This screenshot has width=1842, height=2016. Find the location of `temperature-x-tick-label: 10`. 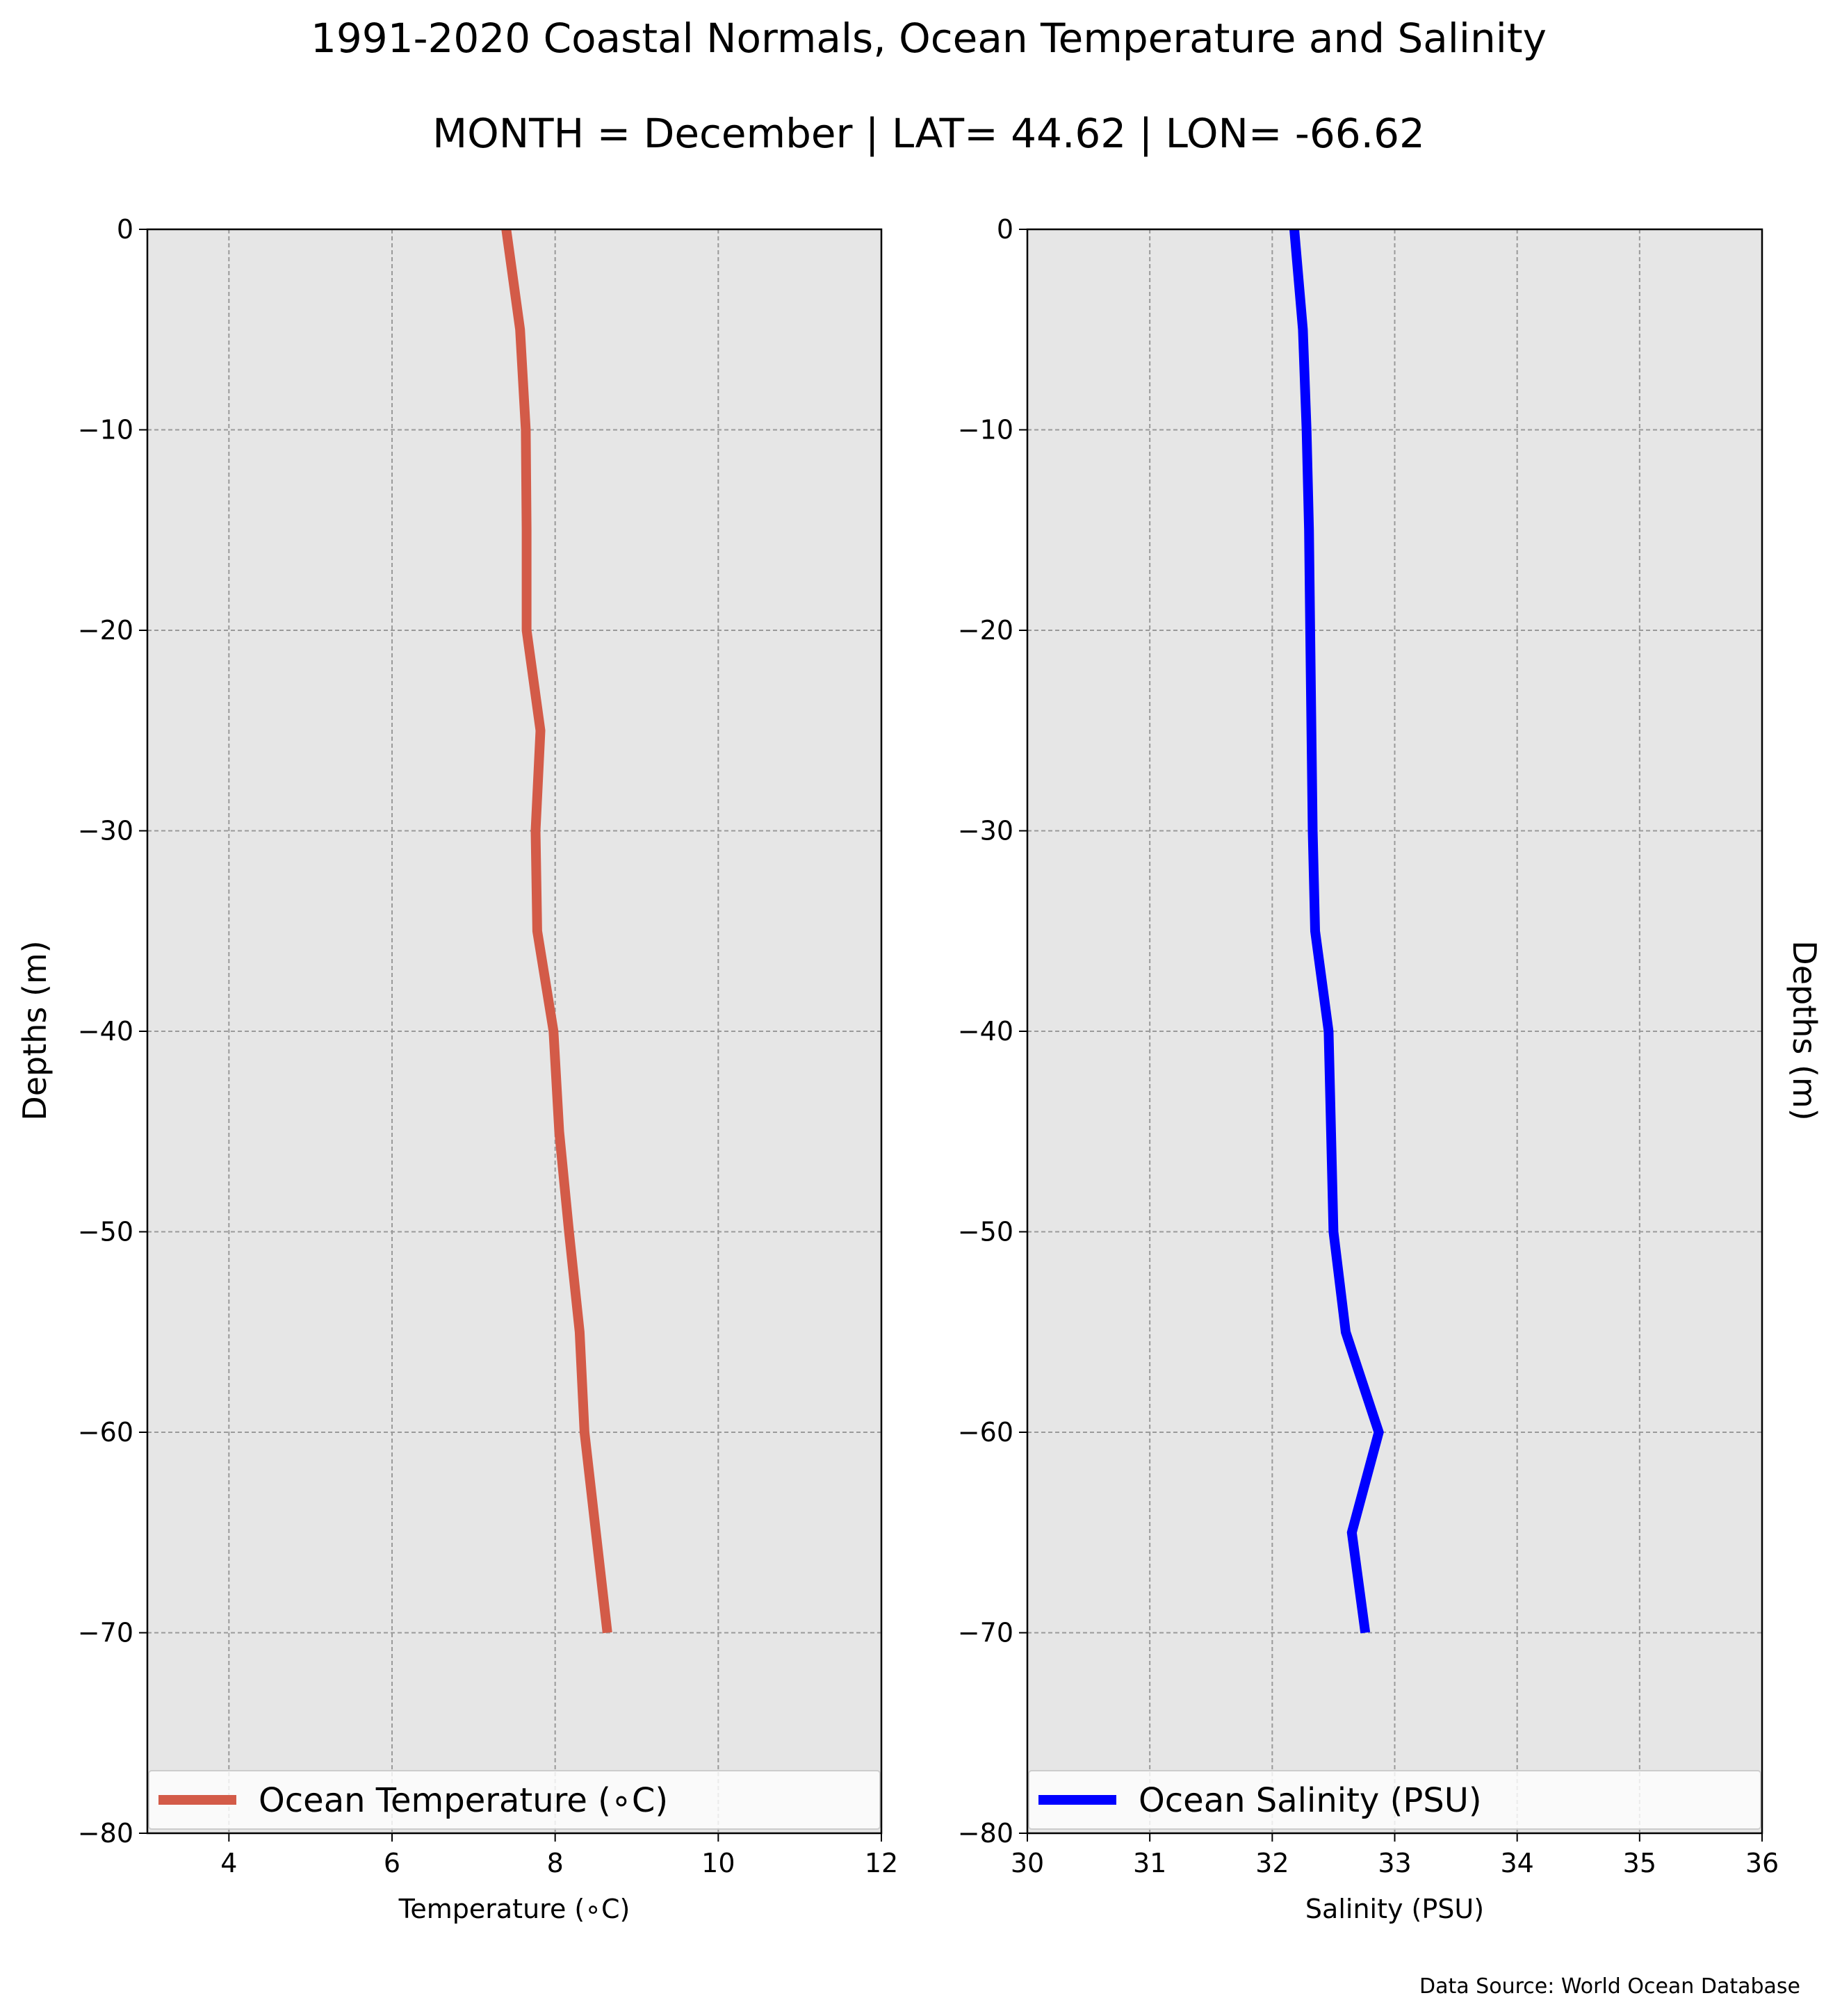

temperature-x-tick-label: 10 is located at coordinates (718, 1863).